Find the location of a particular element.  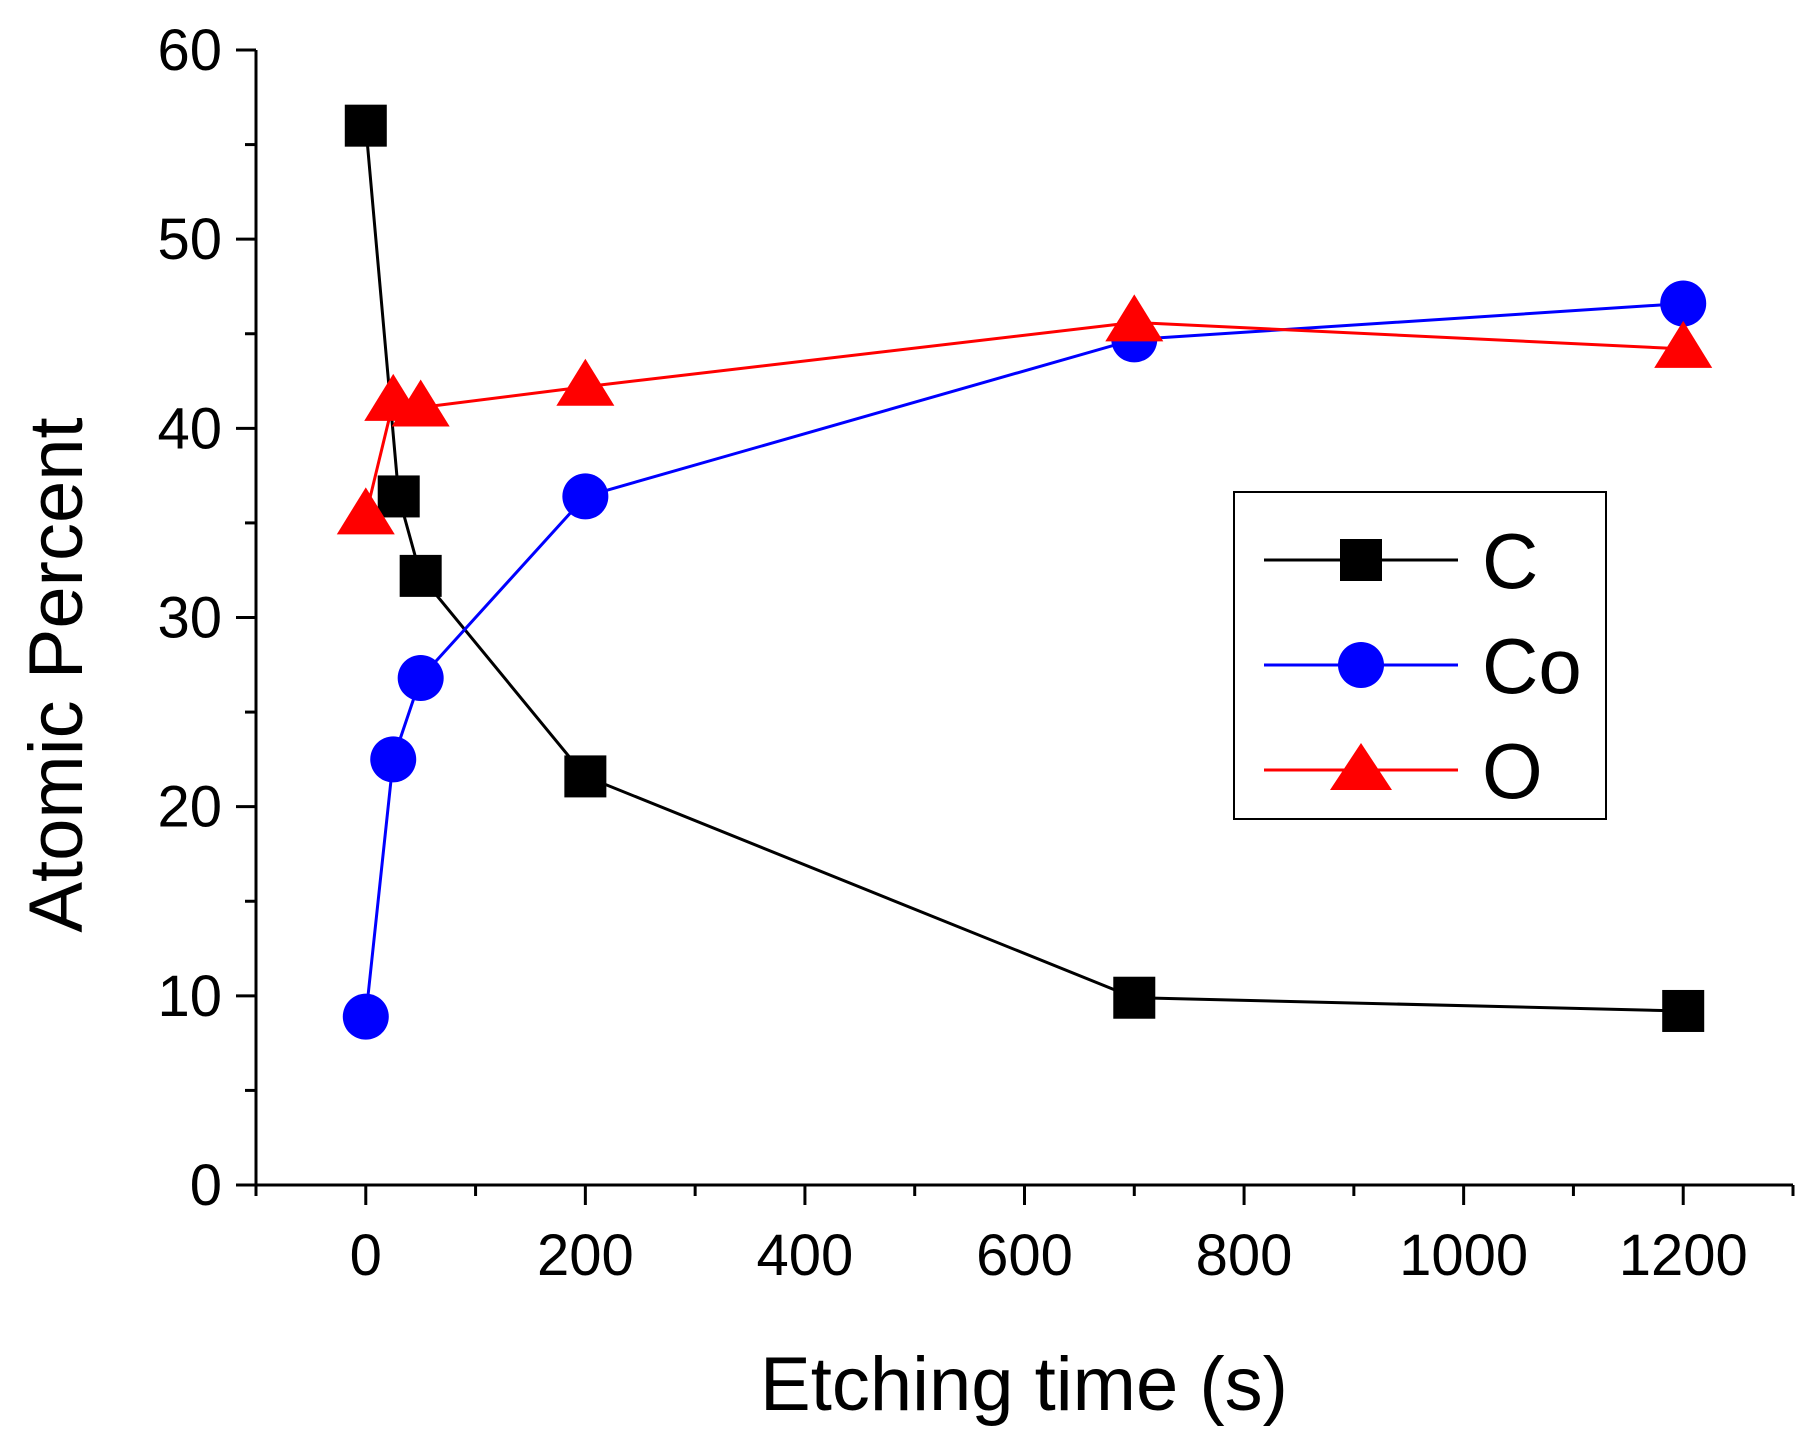

series-line-o is located at coordinates (1024, 418).